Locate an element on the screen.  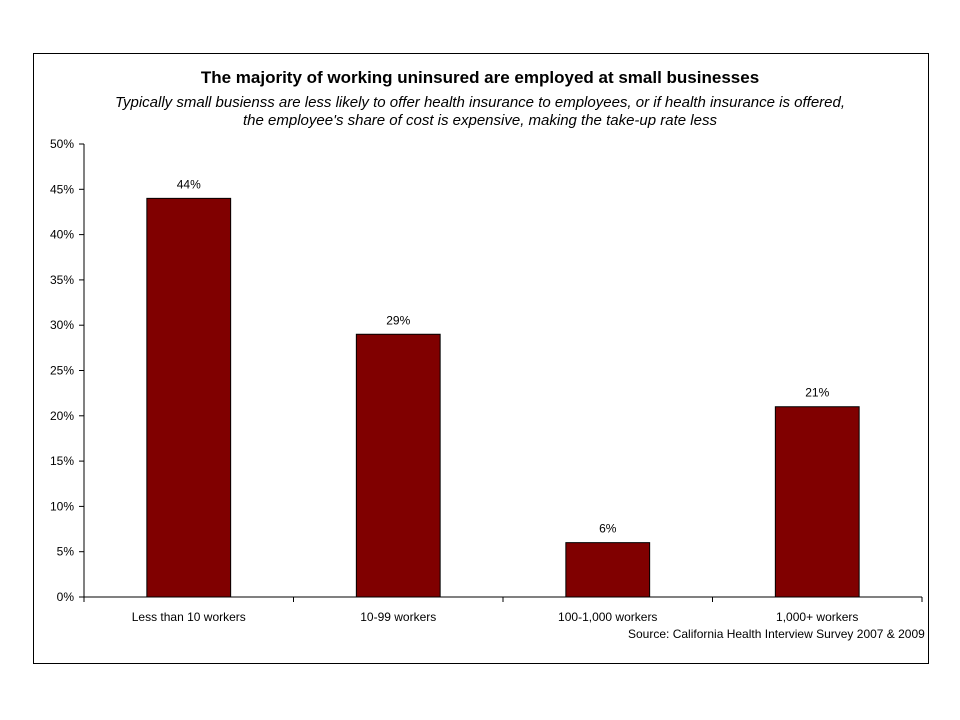
y-tick-label: 35% is located at coordinates (62, 280).